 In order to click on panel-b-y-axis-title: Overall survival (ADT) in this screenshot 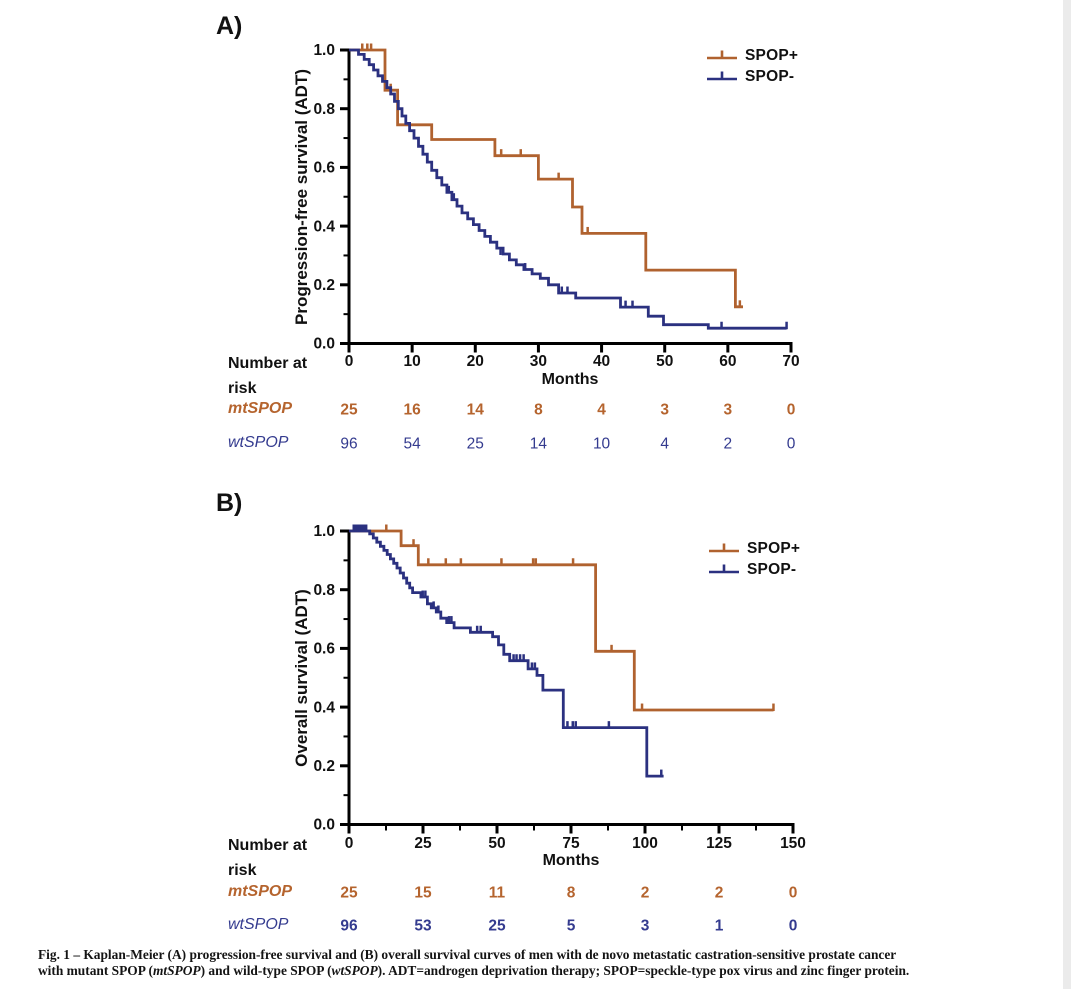, I will do `click(301, 678)`.